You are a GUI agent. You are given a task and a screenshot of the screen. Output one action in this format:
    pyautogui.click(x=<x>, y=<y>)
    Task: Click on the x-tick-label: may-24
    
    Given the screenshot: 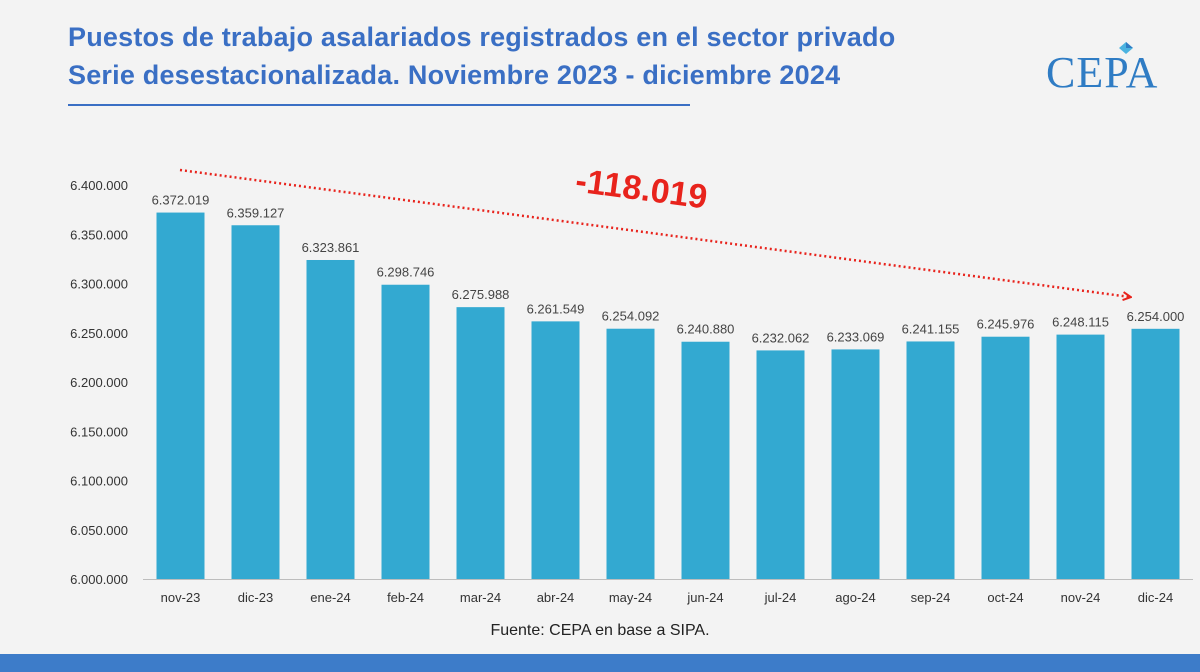 What is the action you would take?
    pyautogui.click(x=630, y=597)
    